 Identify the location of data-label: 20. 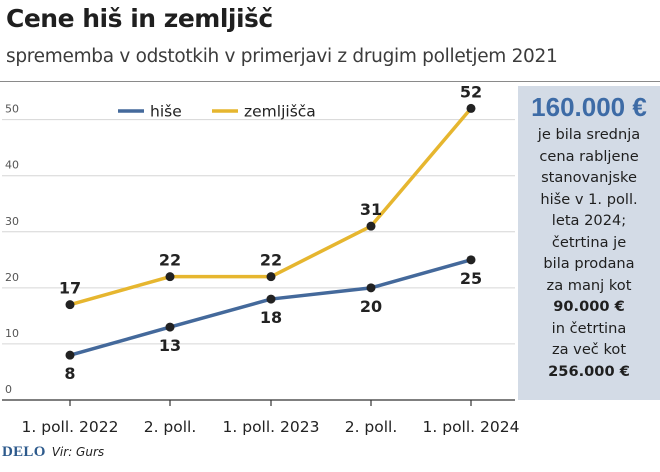
(371, 306).